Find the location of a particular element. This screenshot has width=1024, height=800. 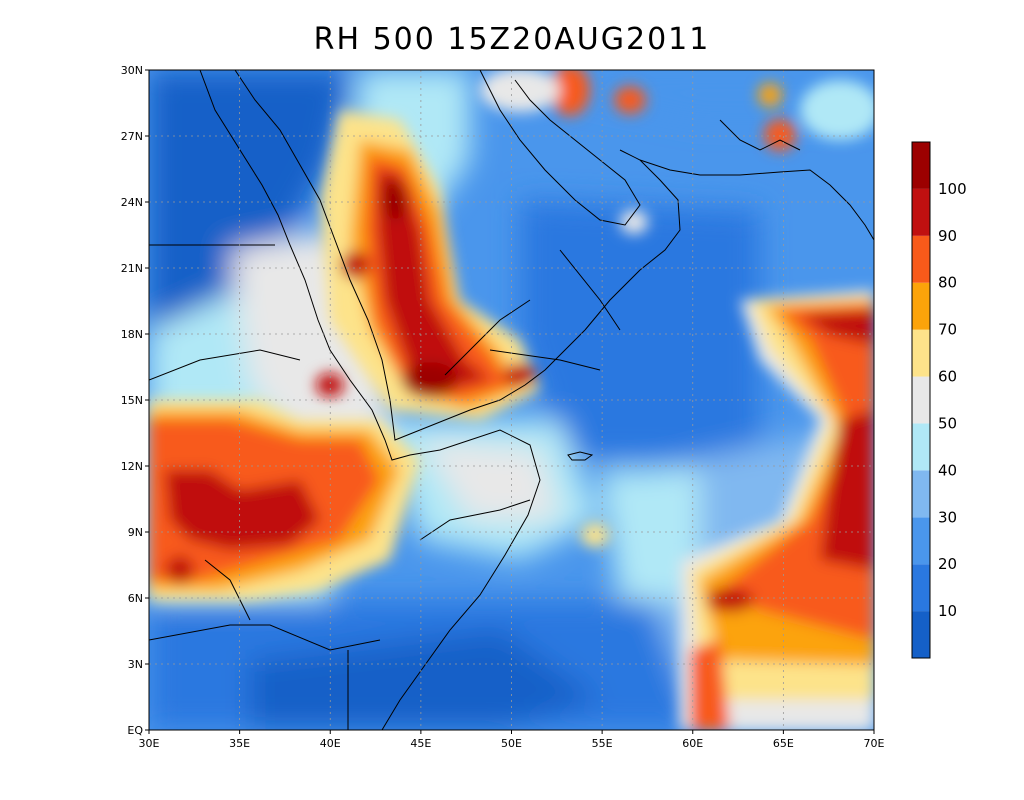

colorbar-label: 10 is located at coordinates (947, 611).